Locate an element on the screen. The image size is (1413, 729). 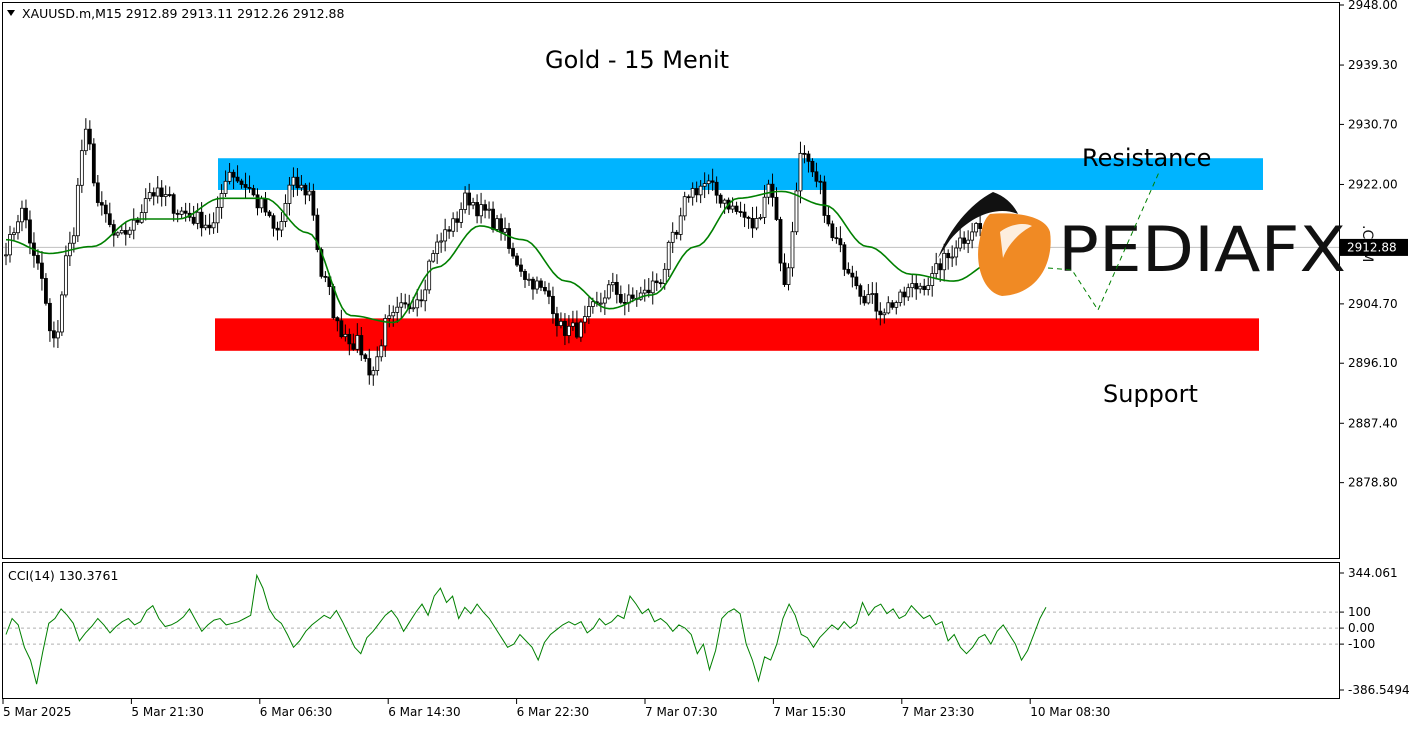
time-tick-label: 5 Mar 2025 is located at coordinates (37, 712).